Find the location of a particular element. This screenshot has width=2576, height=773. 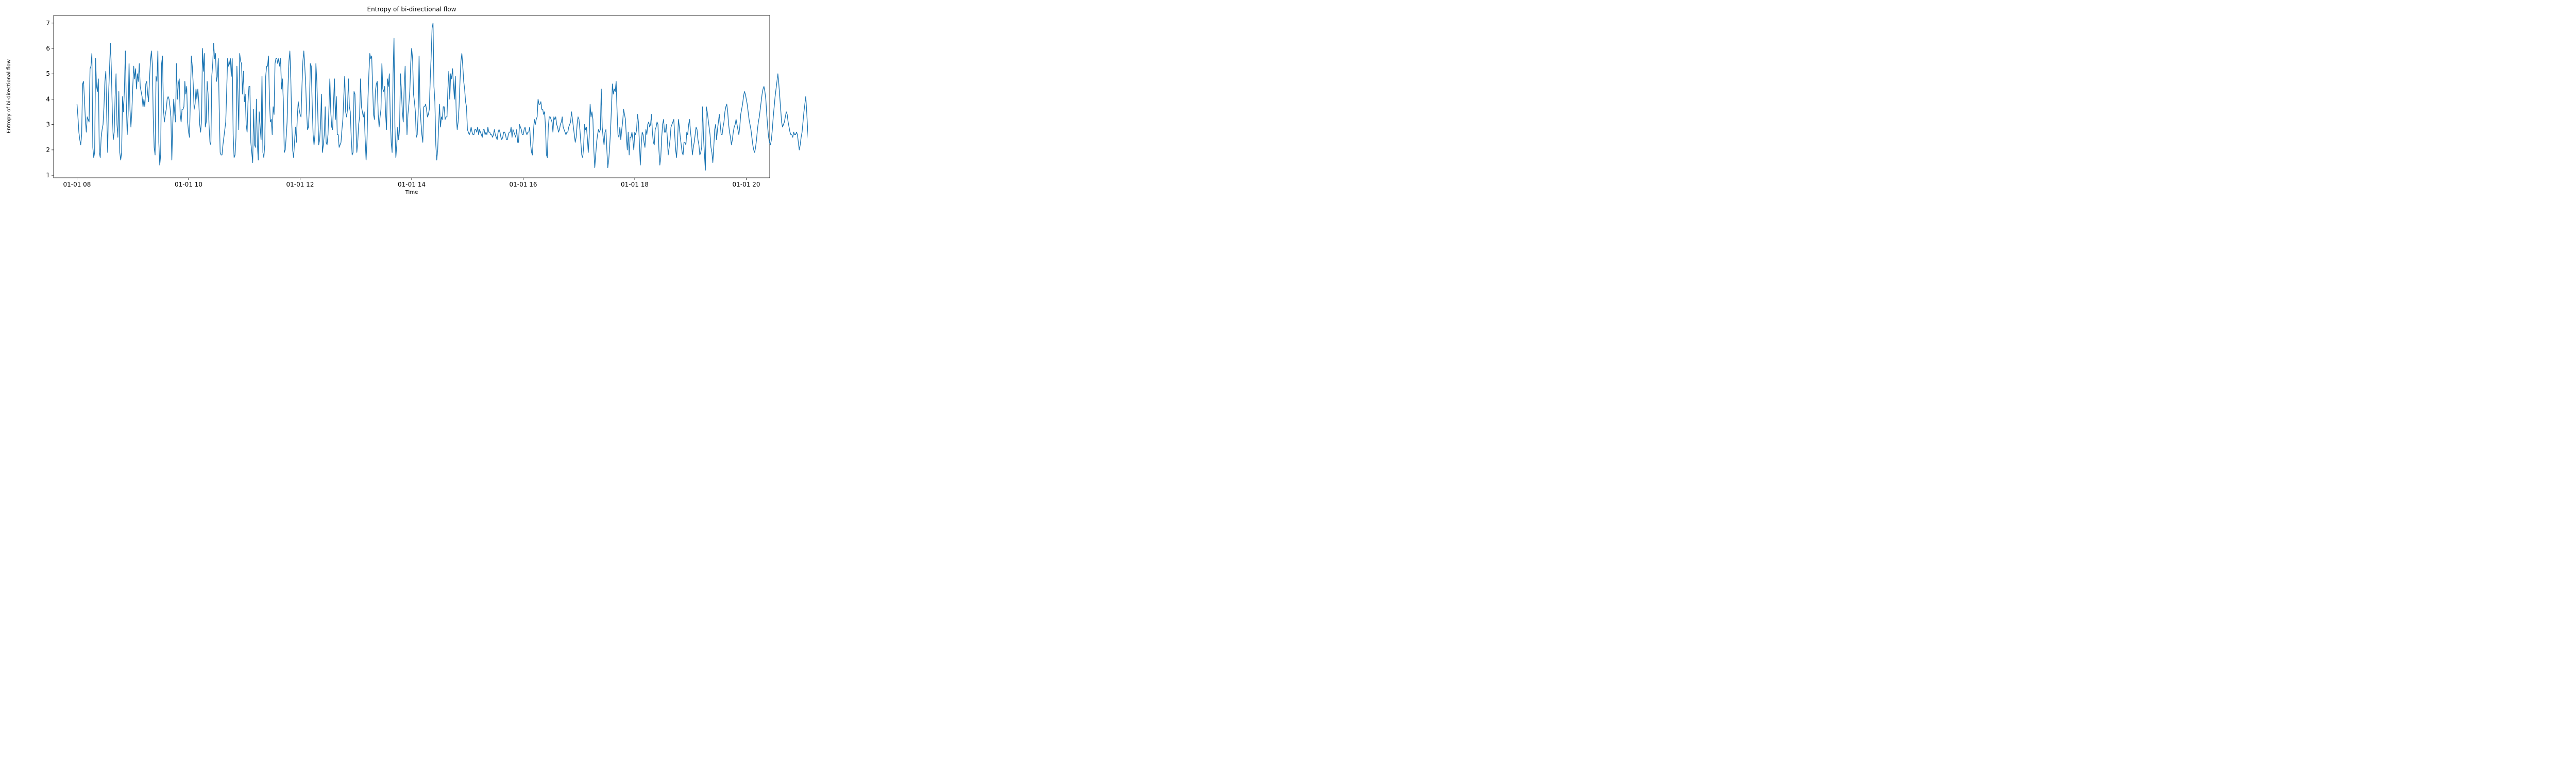

y-tick-label: 5 is located at coordinates (48, 73).